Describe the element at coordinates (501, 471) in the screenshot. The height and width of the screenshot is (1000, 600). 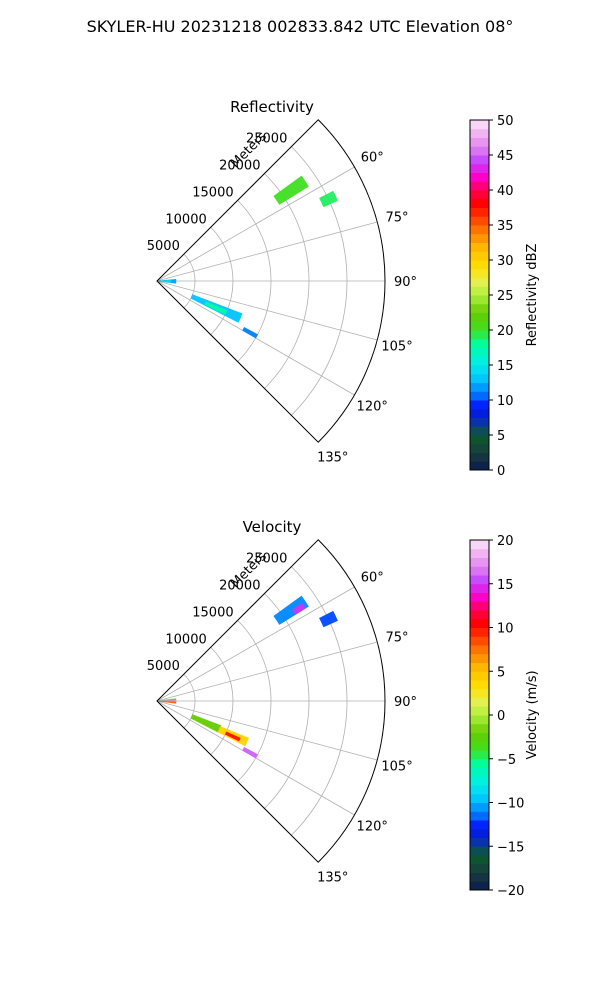
I see `colorbar-tick-label-0: 0` at that location.